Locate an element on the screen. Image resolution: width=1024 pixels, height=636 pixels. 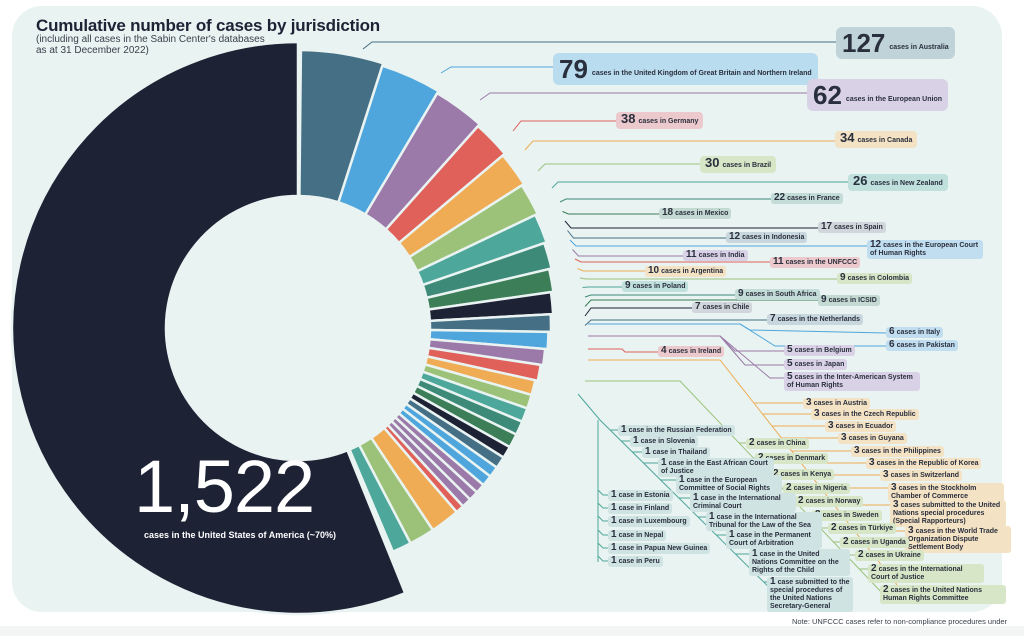
jurisdiction-label: 12 cases in Indonesia is located at coordinates (767, 237).